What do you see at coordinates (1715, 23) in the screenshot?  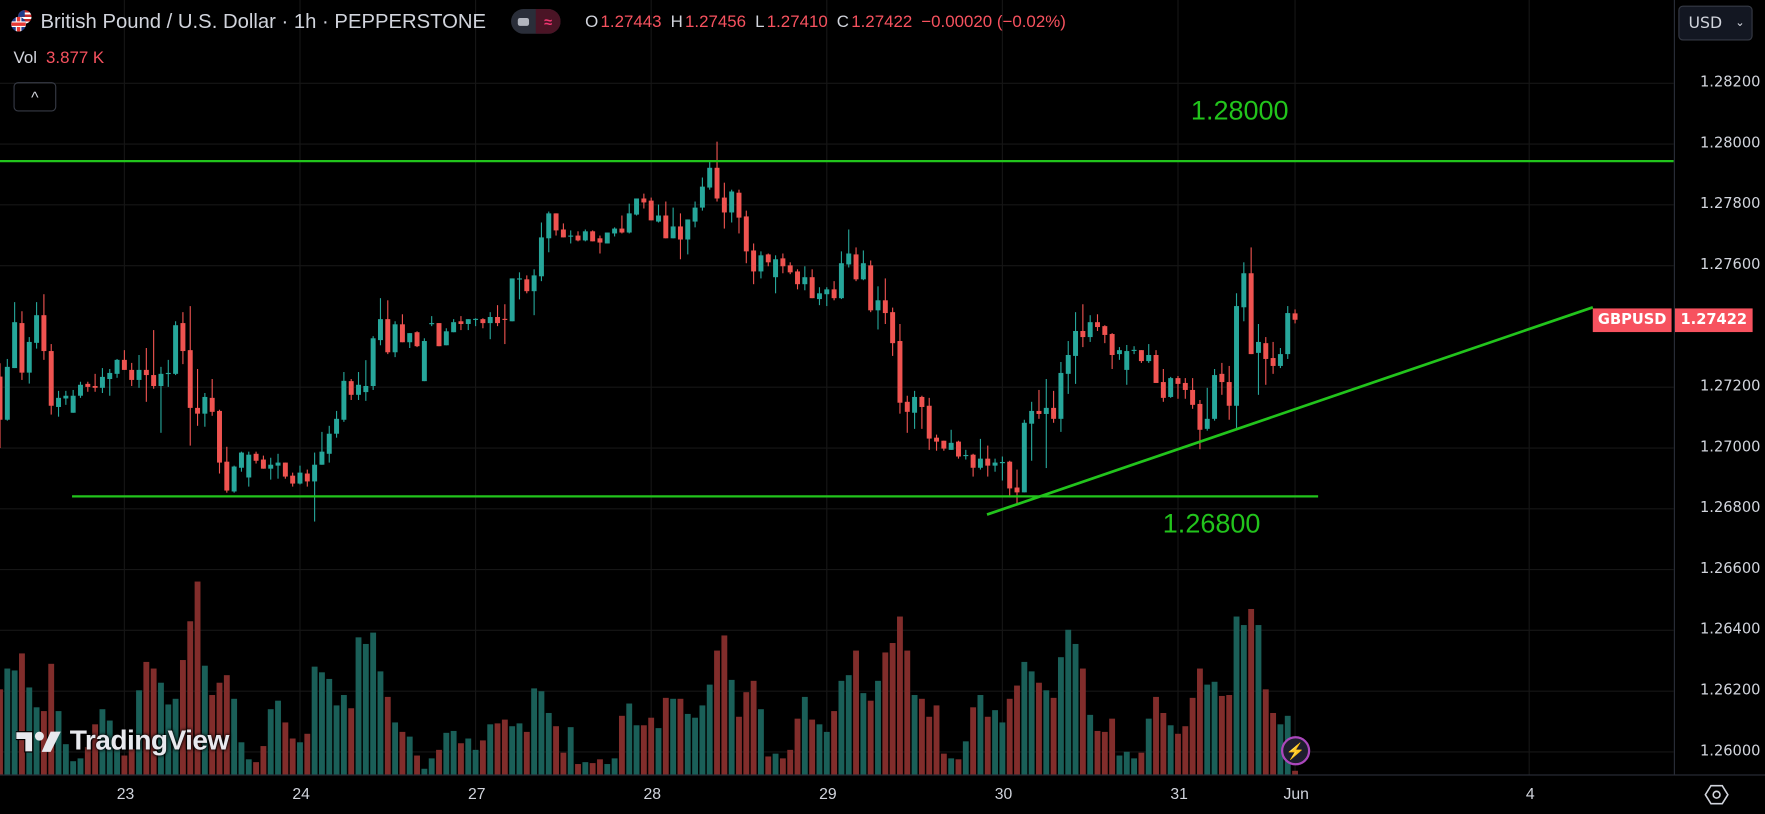 I see `currency-select: USD ⌄` at bounding box center [1715, 23].